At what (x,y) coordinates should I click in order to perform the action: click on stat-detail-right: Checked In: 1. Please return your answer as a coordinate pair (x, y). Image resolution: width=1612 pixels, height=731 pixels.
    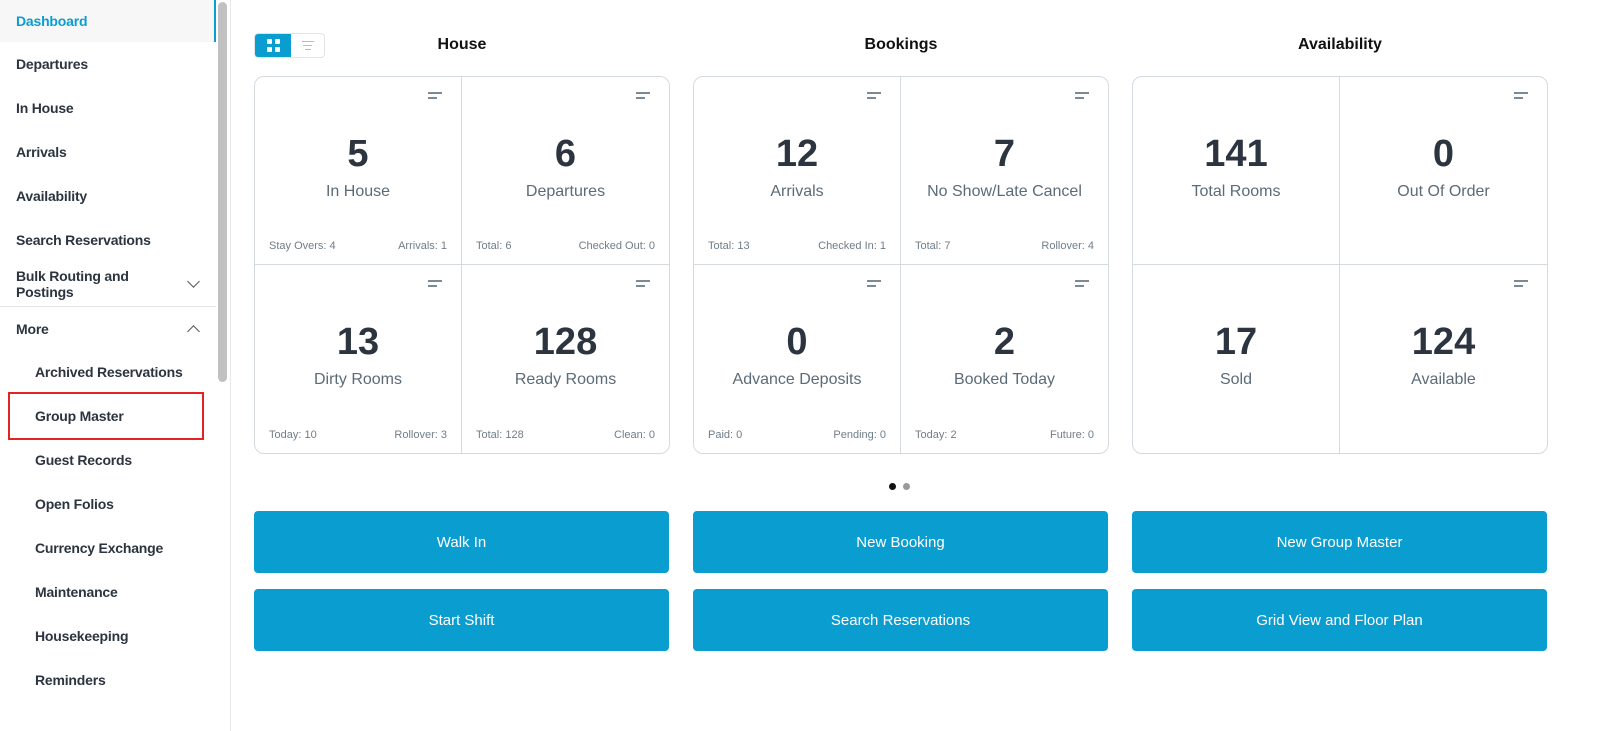
    Looking at the image, I should click on (852, 246).